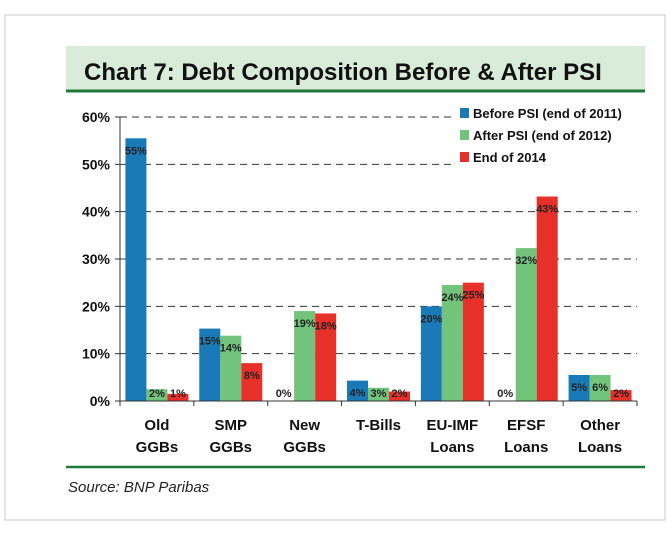  What do you see at coordinates (473, 296) in the screenshot?
I see `data-label: 25%` at bounding box center [473, 296].